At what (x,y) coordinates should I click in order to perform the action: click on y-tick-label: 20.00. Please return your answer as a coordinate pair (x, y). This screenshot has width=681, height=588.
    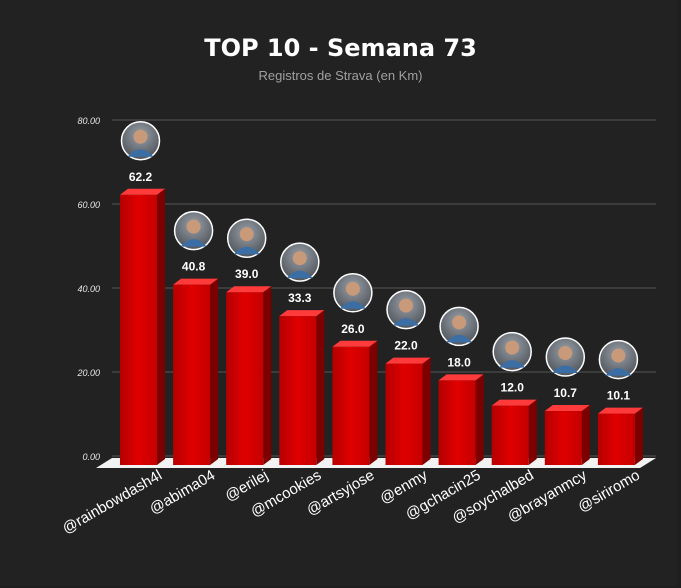
    Looking at the image, I should click on (88, 373).